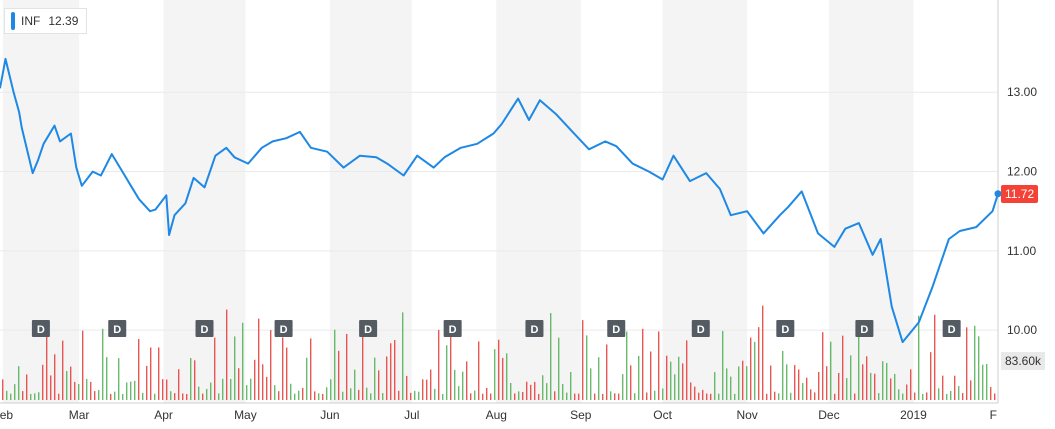 The image size is (1055, 429). What do you see at coordinates (581, 415) in the screenshot?
I see `x-tick-label: Sep` at bounding box center [581, 415].